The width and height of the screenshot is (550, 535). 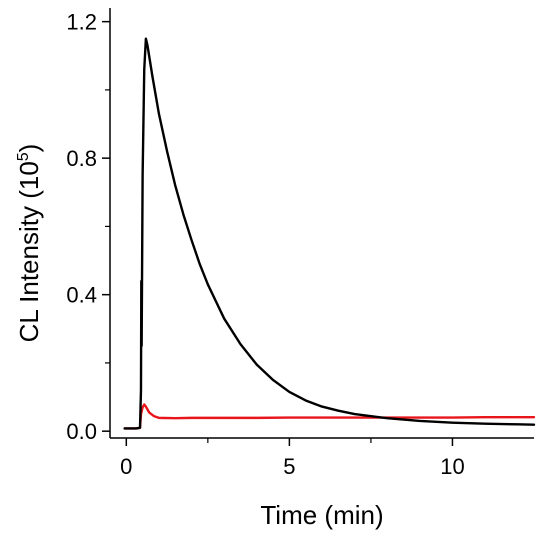 What do you see at coordinates (81, 22) in the screenshot?
I see `y-tick-label: 1.2` at bounding box center [81, 22].